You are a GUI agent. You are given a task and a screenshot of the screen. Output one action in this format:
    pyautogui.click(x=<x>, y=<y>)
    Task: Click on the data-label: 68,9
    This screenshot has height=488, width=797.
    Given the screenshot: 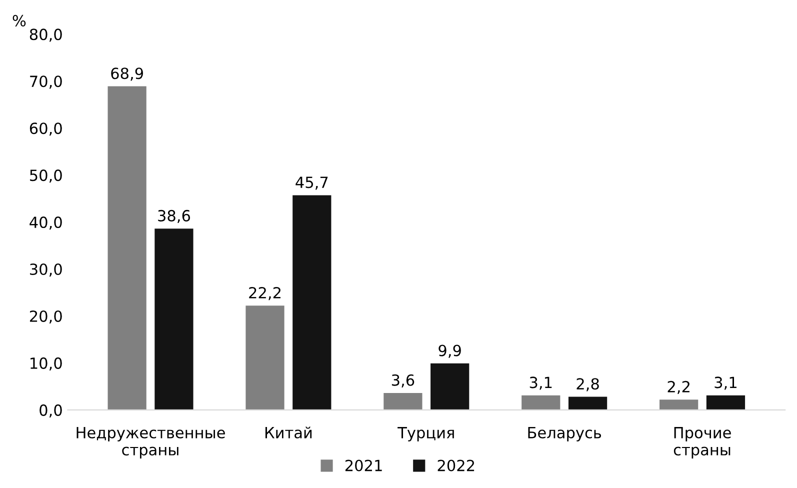 What is the action you would take?
    pyautogui.click(x=127, y=74)
    